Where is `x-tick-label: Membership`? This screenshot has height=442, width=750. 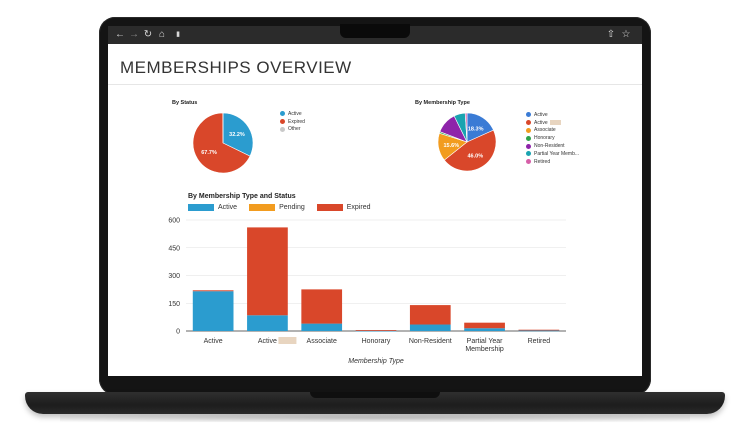
x-tick-label: Membership is located at coordinates (484, 349).